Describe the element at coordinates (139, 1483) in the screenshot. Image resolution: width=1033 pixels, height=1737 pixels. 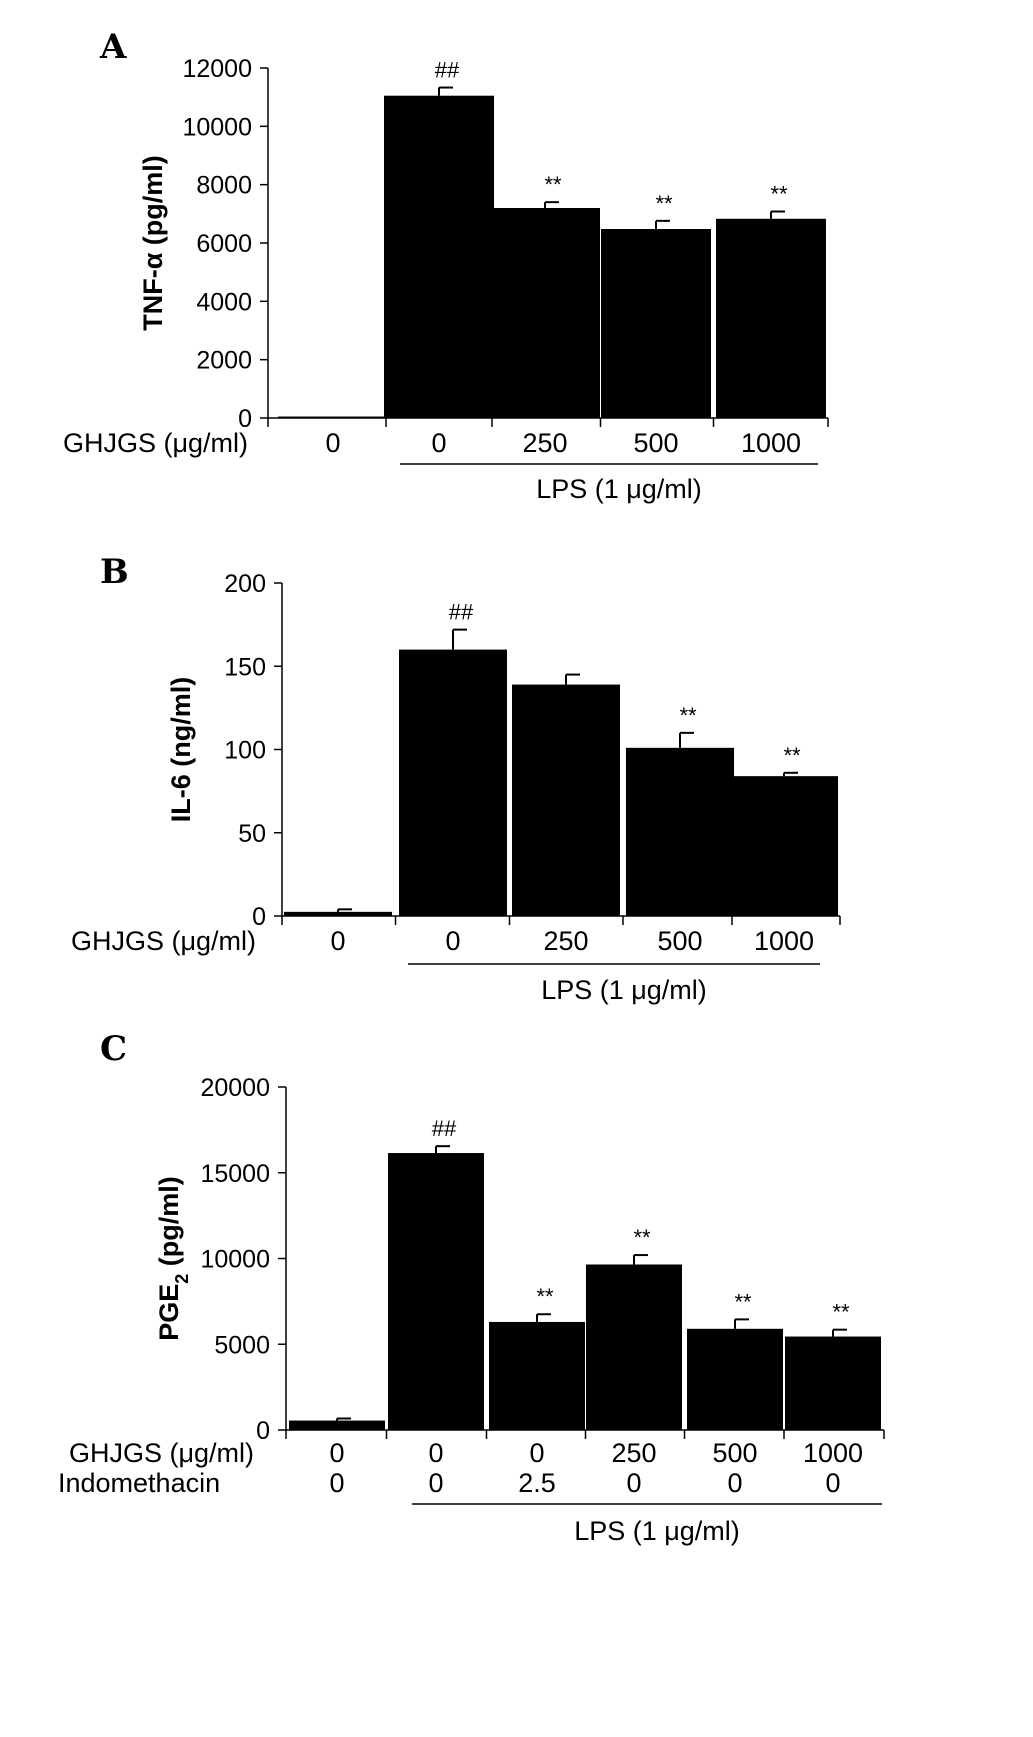
I see `row-label: Indomethacin` at that location.